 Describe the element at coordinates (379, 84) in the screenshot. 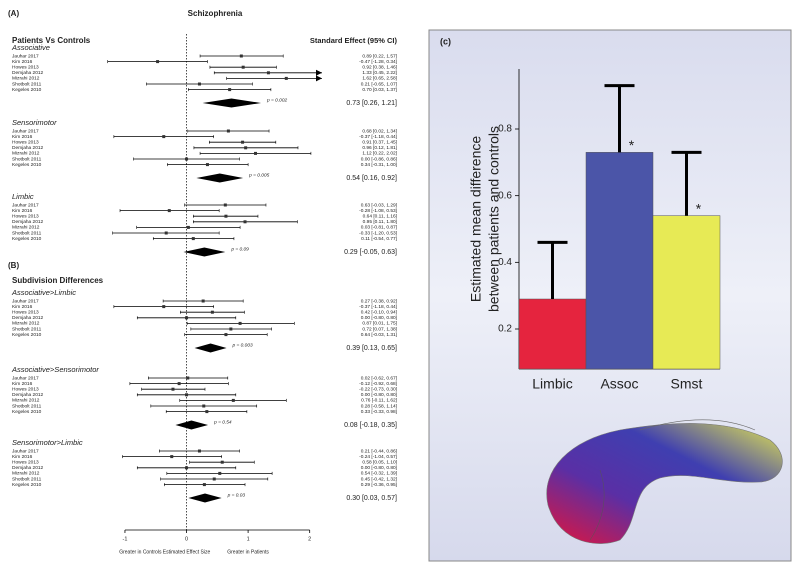

I see `ci-label: 0.21 [-0.65, 1.07]` at that location.